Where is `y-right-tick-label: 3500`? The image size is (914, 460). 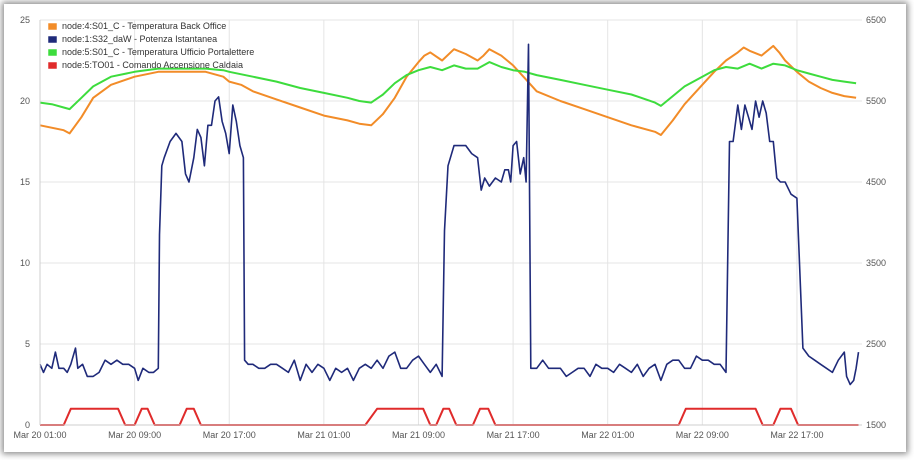 y-right-tick-label: 3500 is located at coordinates (876, 263).